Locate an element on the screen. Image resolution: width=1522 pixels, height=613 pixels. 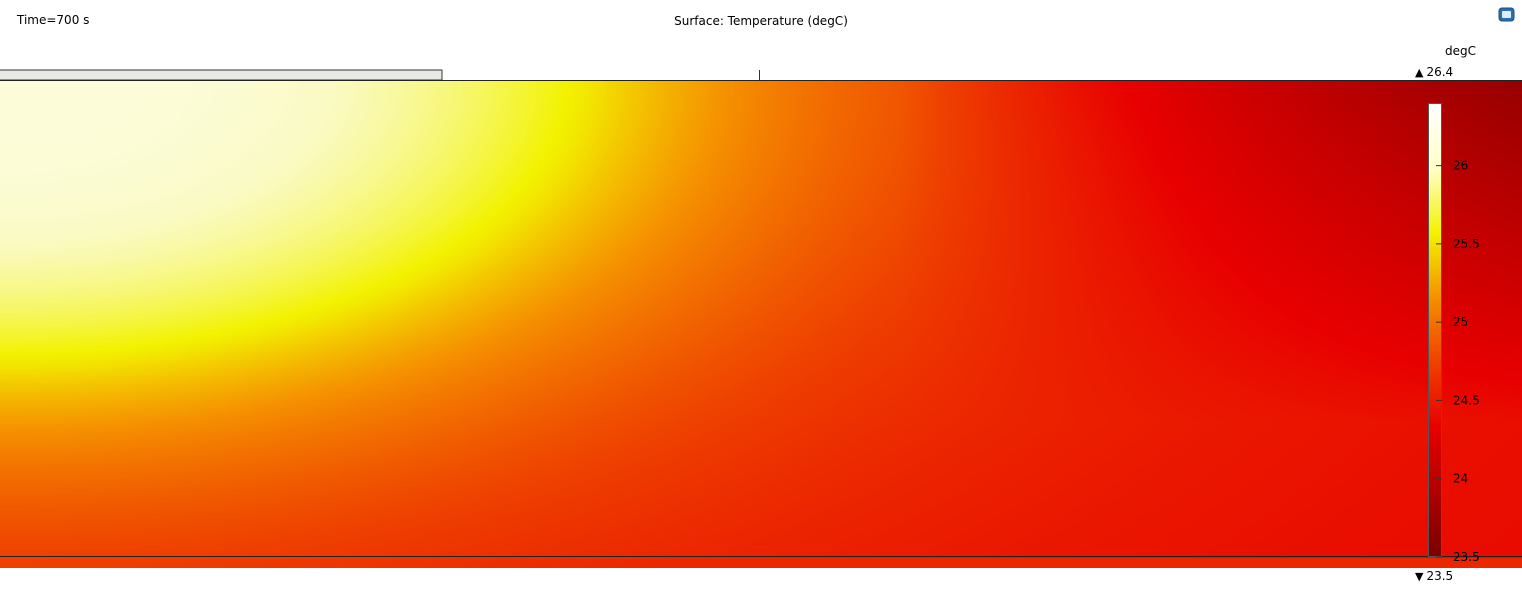
heater-block is located at coordinates (221, 75).